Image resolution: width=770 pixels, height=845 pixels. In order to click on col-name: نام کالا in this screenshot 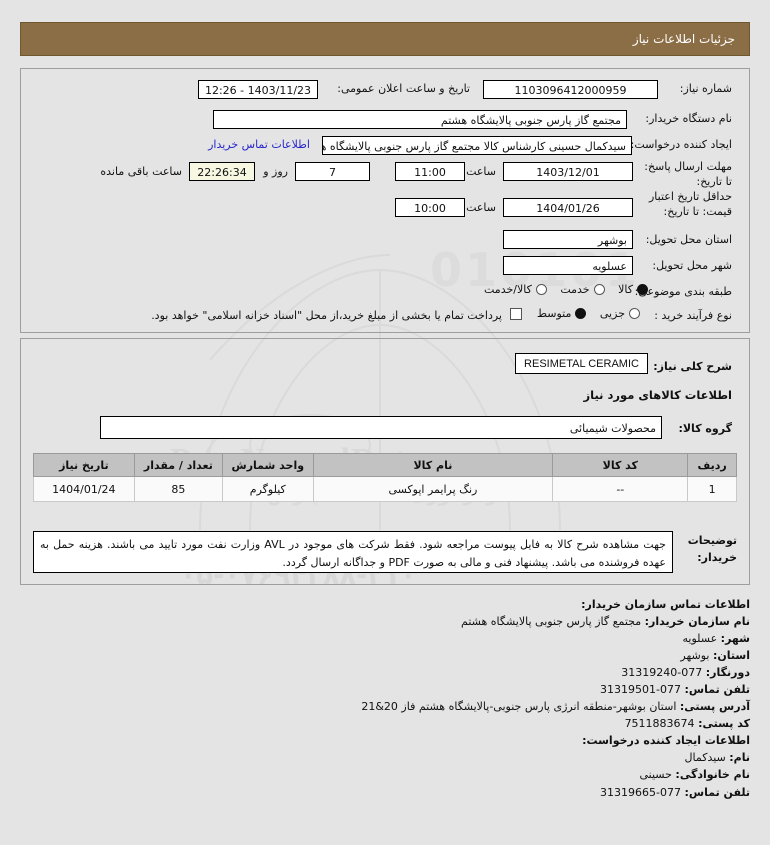, I will do `click(433, 465)`.